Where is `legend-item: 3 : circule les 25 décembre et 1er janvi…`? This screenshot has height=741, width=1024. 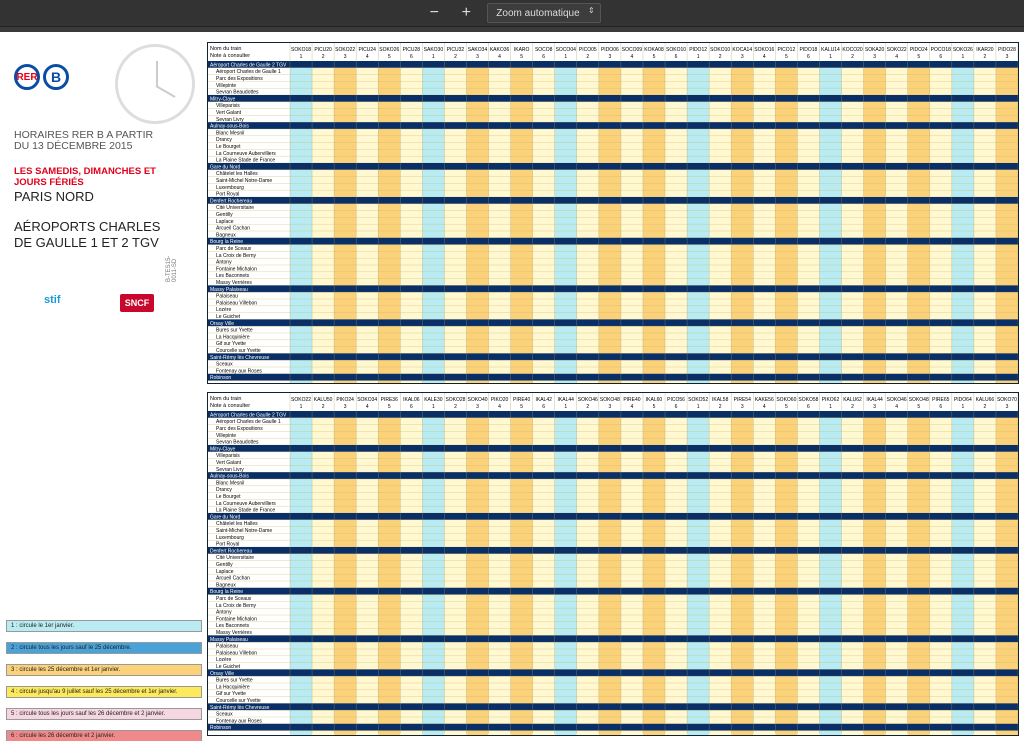 legend-item: 3 : circule les 25 décembre et 1er janvi… is located at coordinates (104, 670).